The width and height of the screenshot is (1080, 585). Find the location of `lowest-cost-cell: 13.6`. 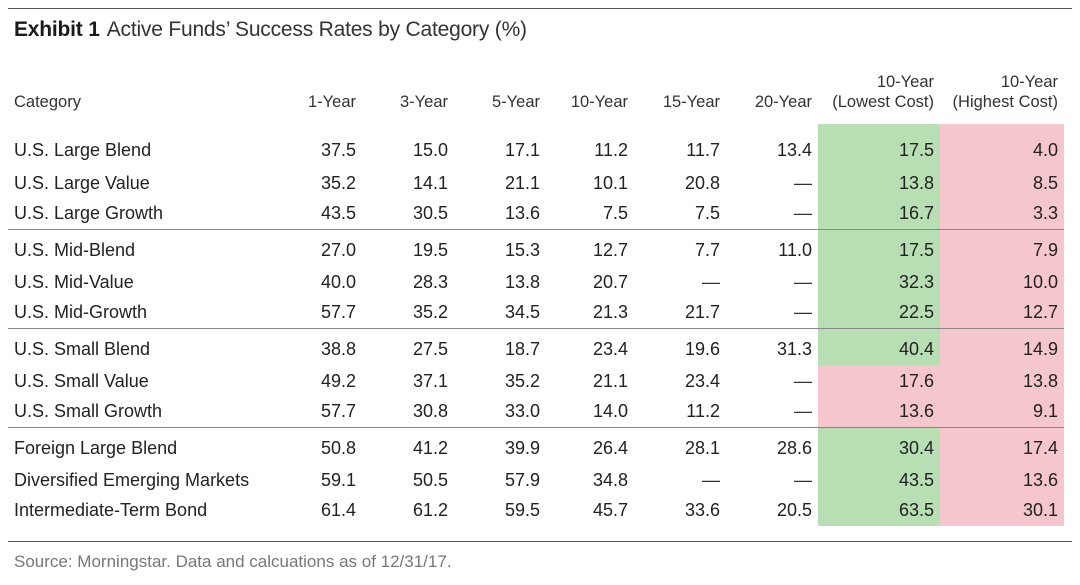

lowest-cost-cell: 13.6 is located at coordinates (879, 412).